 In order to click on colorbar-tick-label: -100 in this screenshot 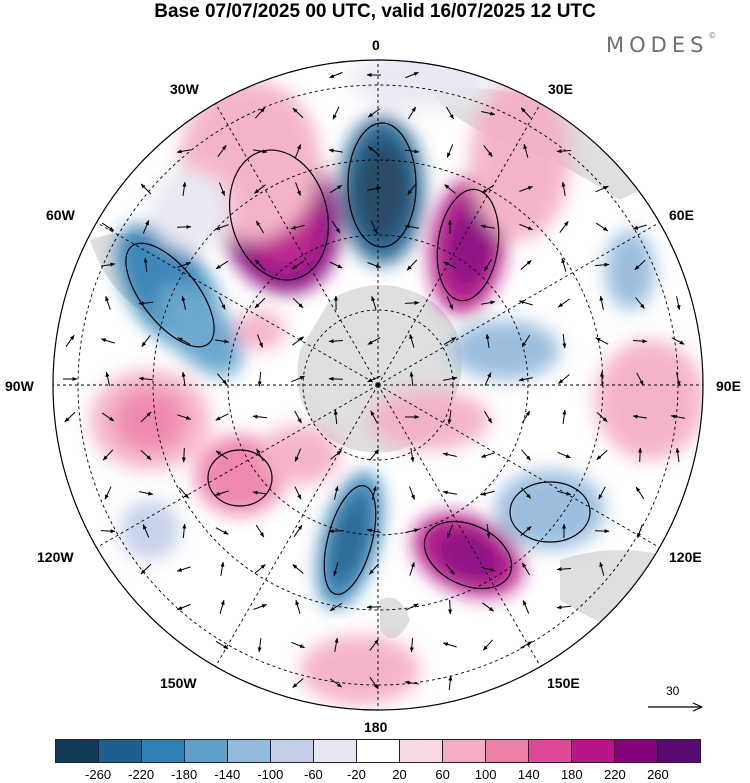, I will do `click(270, 774)`.